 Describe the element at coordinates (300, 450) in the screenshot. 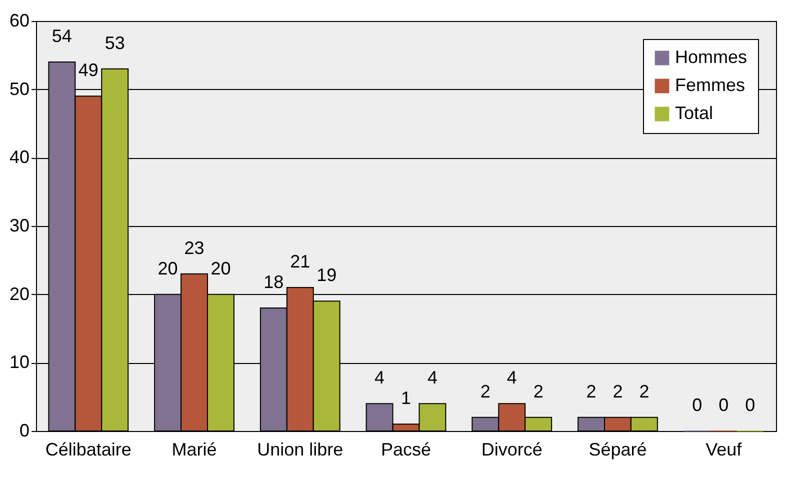

I see `x-tick-label: Union libre` at that location.